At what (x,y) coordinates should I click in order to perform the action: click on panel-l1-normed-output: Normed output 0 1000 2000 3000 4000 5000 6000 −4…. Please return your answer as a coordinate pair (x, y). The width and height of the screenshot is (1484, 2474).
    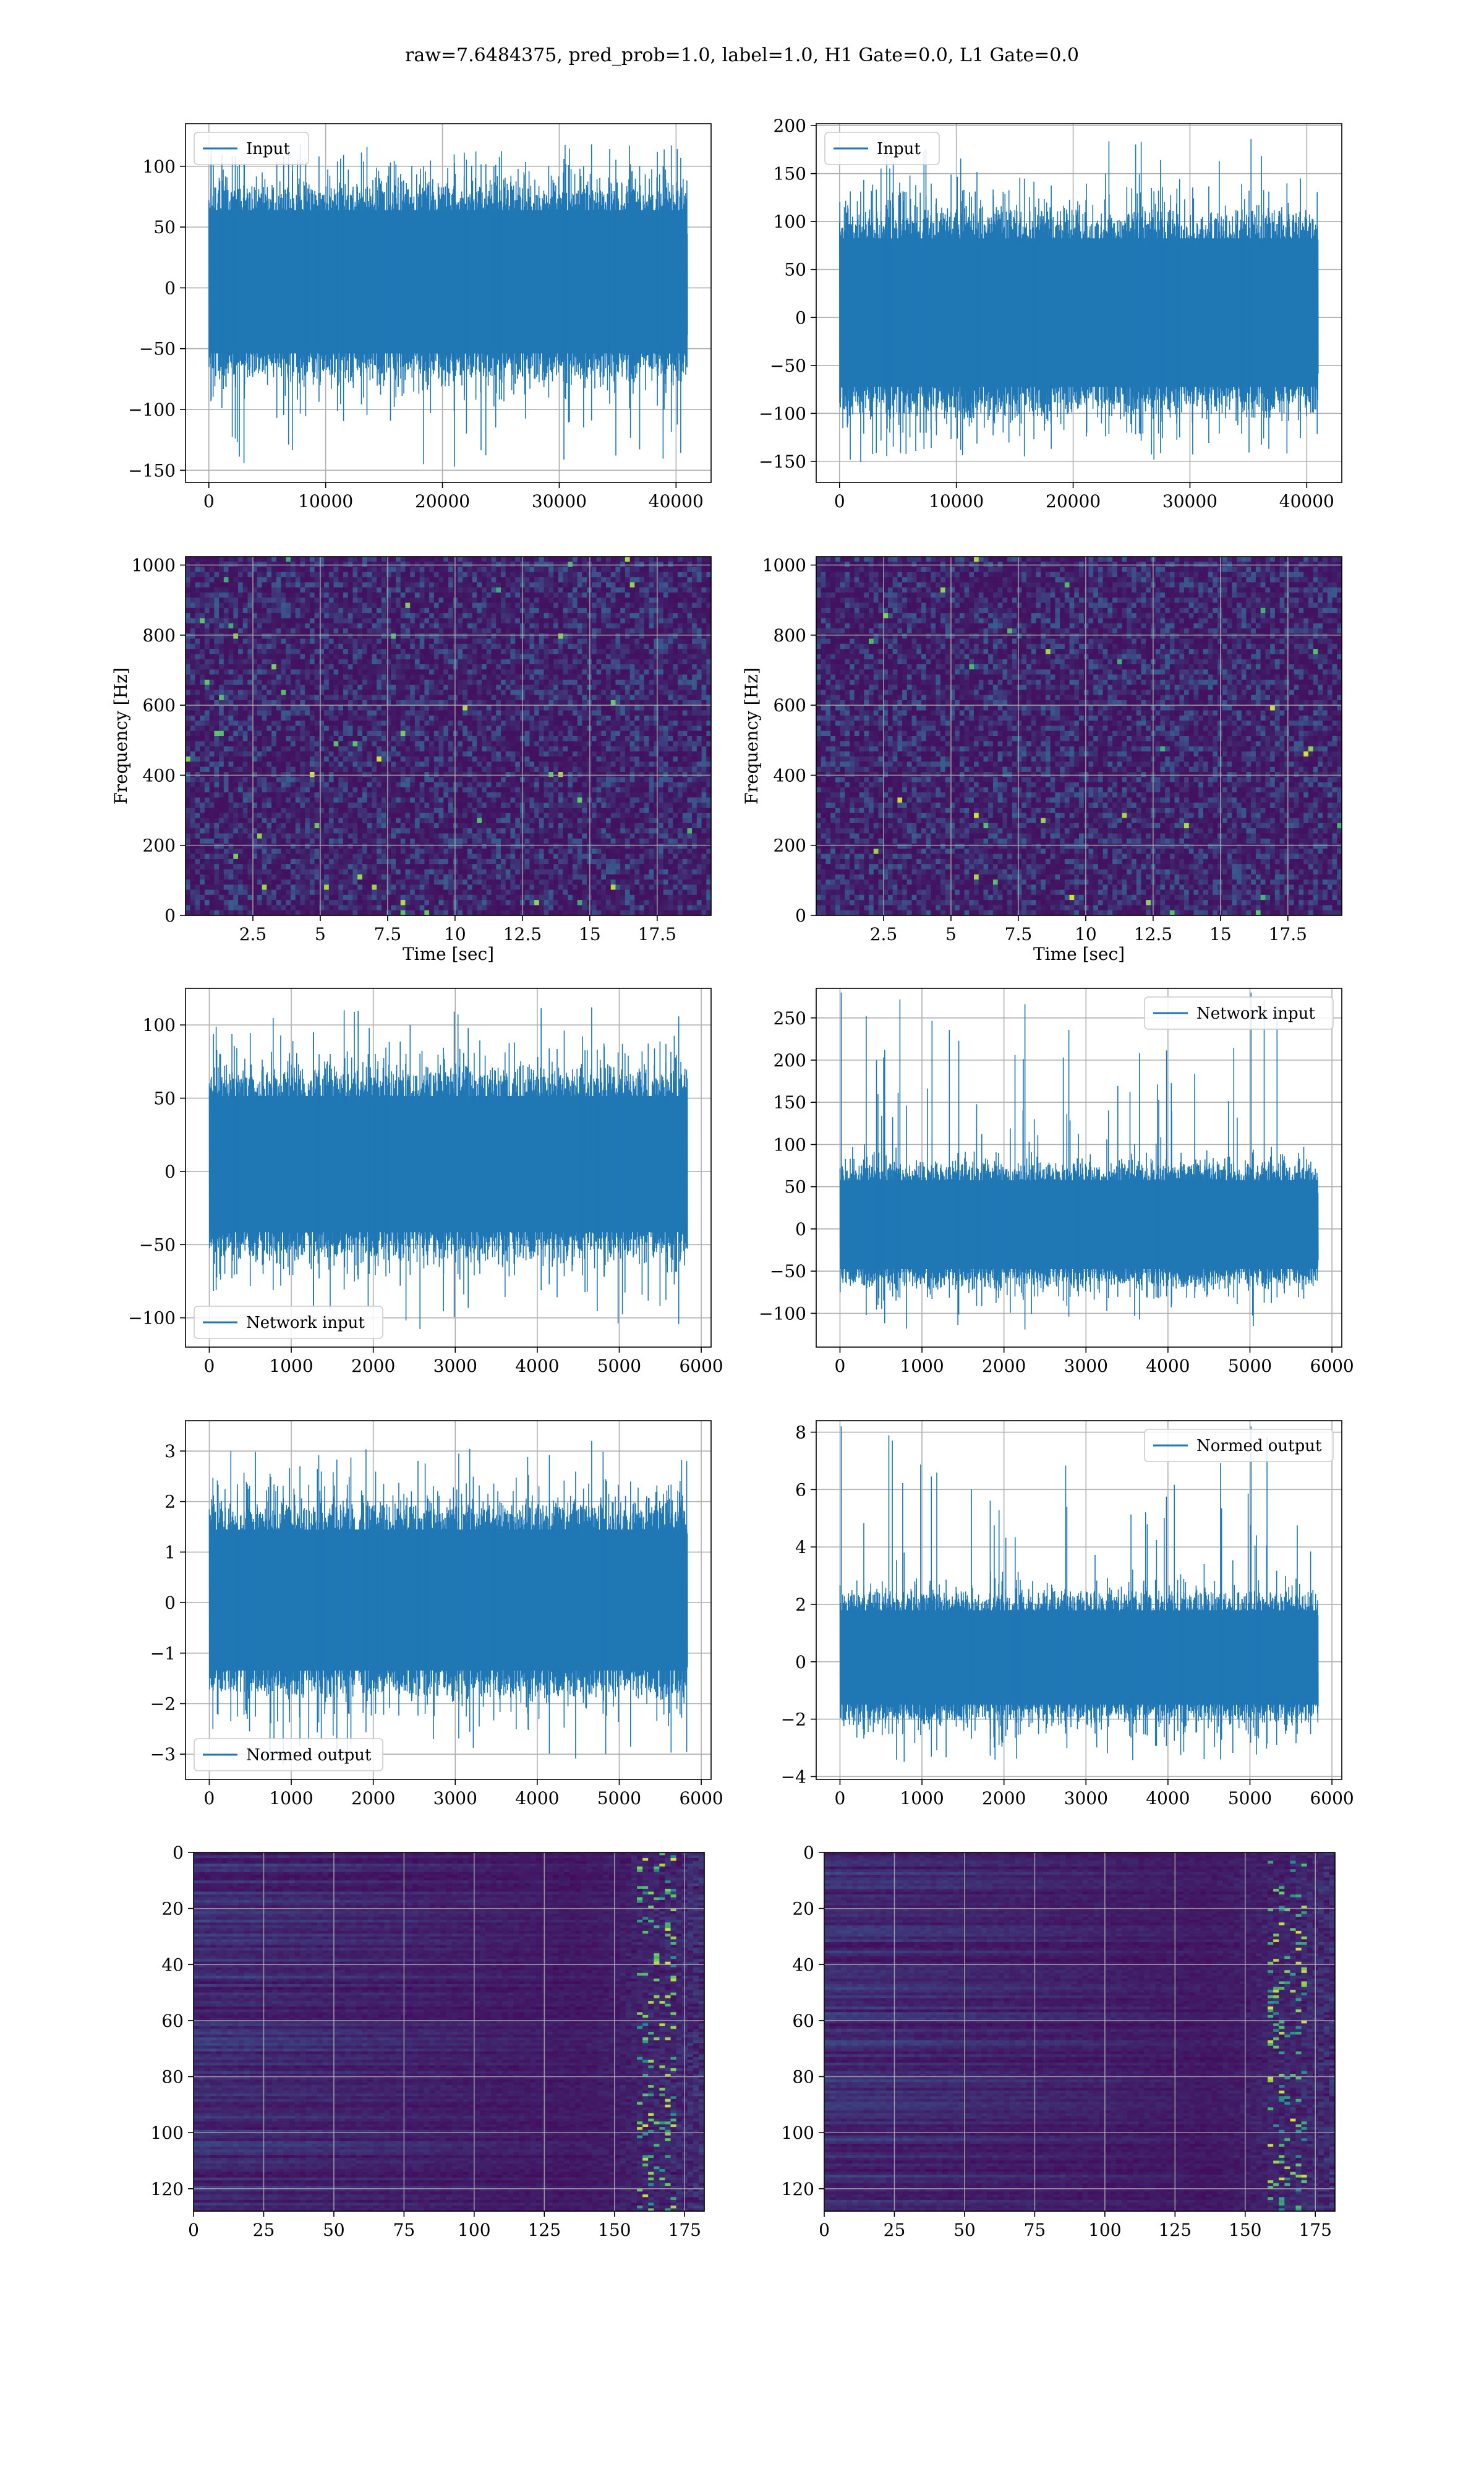
    Looking at the image, I should click on (1067, 1614).